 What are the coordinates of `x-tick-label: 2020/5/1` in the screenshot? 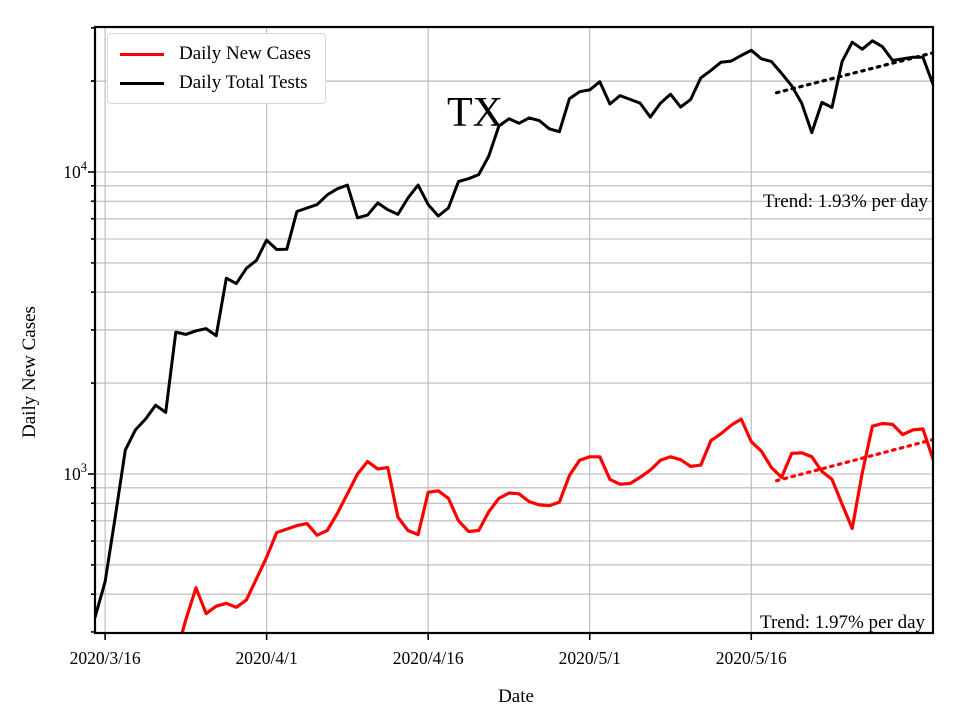 It's located at (590, 658).